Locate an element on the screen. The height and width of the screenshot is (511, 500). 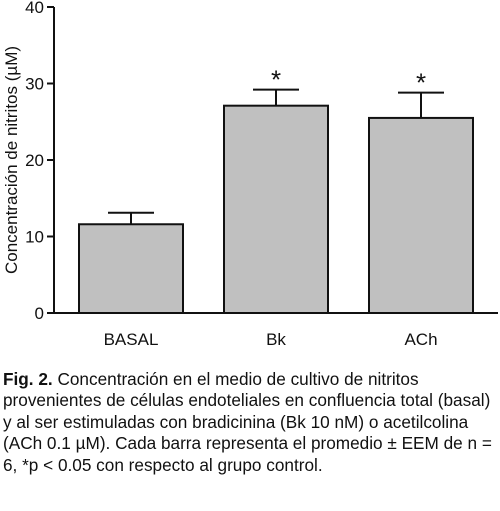
bar-ach is located at coordinates (421, 215).